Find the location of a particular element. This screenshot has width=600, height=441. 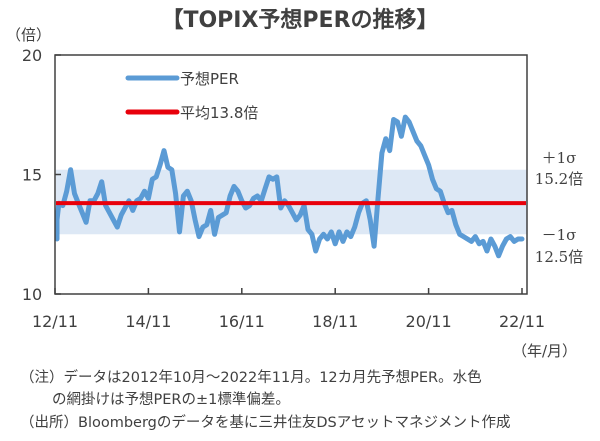

upper-band-value: 15.2倍 is located at coordinates (559, 179).